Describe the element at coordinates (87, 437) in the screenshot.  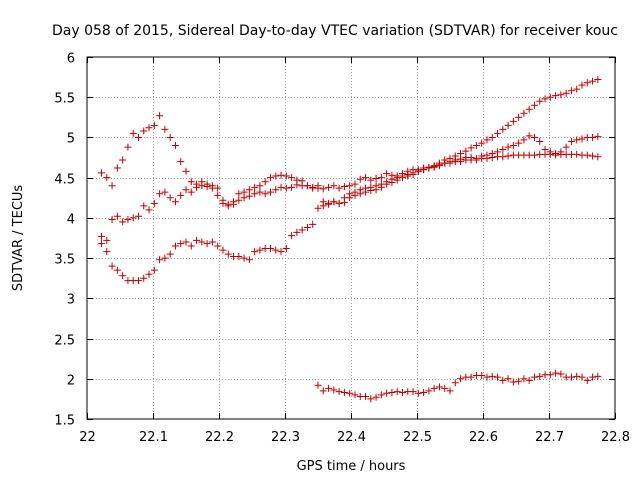
I see `x-tick-label: 22` at that location.